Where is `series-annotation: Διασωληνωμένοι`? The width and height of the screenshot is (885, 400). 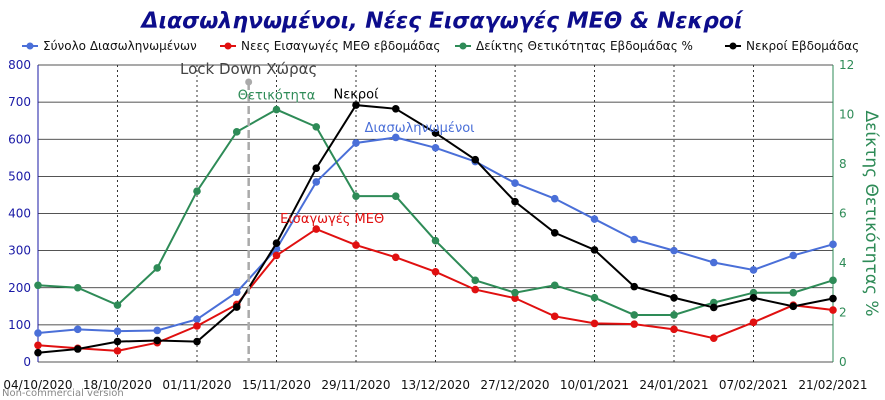
series-annotation: Διασωληνωμένοι is located at coordinates (420, 128).